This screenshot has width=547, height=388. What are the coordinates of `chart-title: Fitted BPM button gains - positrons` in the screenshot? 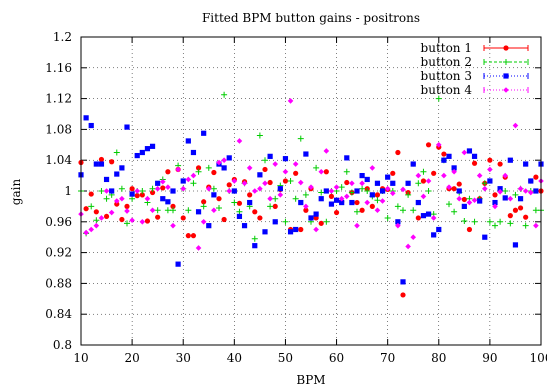 It's located at (311, 18).